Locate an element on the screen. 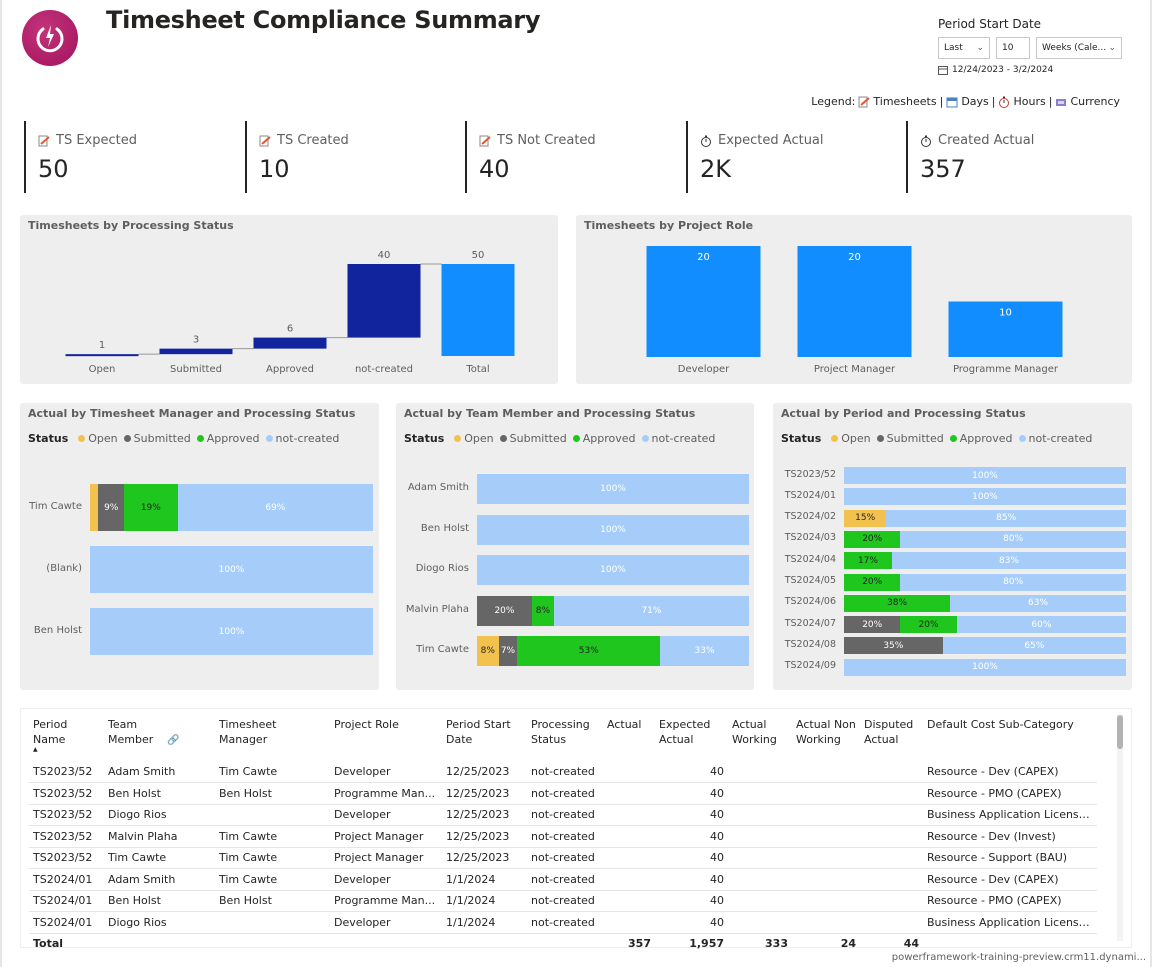 This screenshot has width=1152, height=967. column-header: Period Start Date is located at coordinates (478, 732).